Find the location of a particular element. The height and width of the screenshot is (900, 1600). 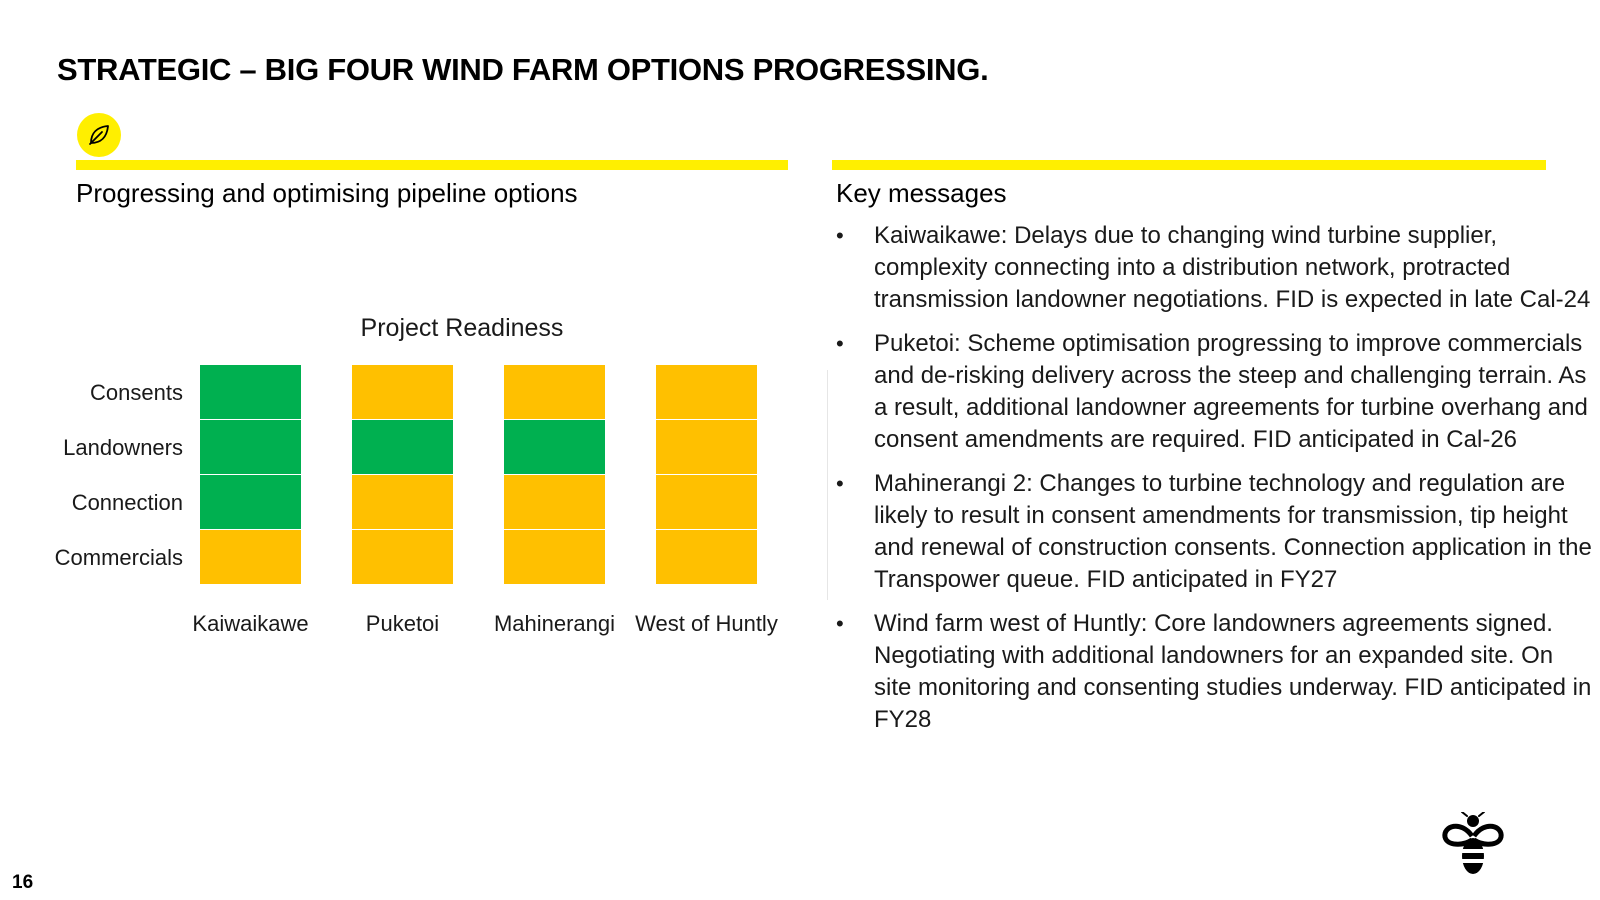

row-label: Landowners is located at coordinates (123, 447).